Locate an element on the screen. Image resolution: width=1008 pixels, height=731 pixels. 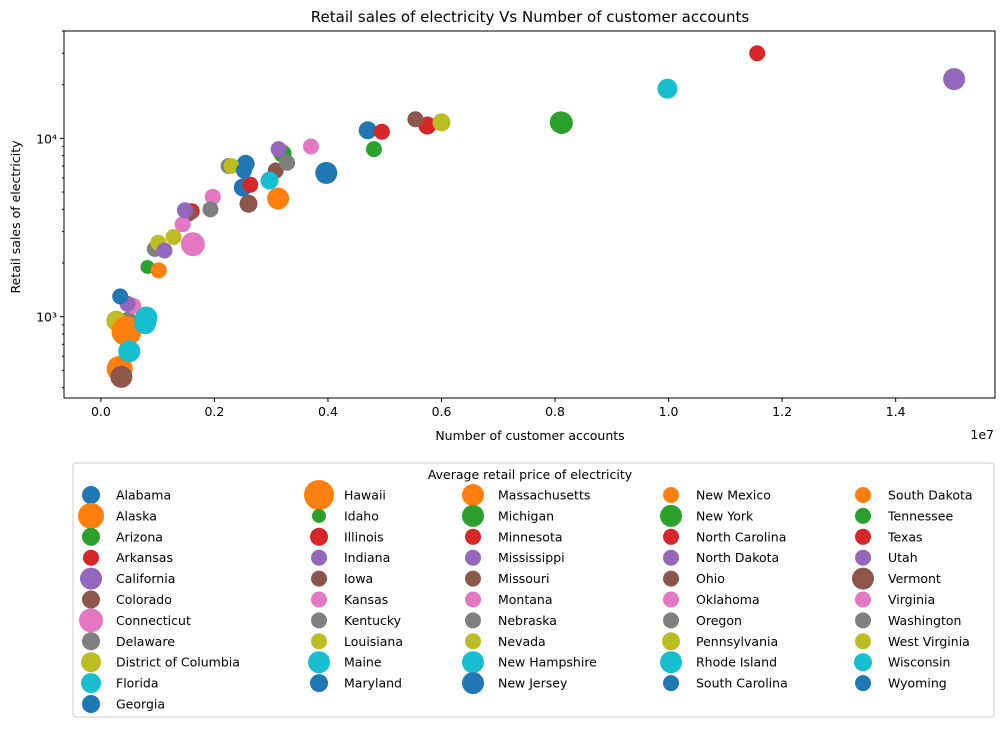
legend-marker-vermont is located at coordinates (863, 578).